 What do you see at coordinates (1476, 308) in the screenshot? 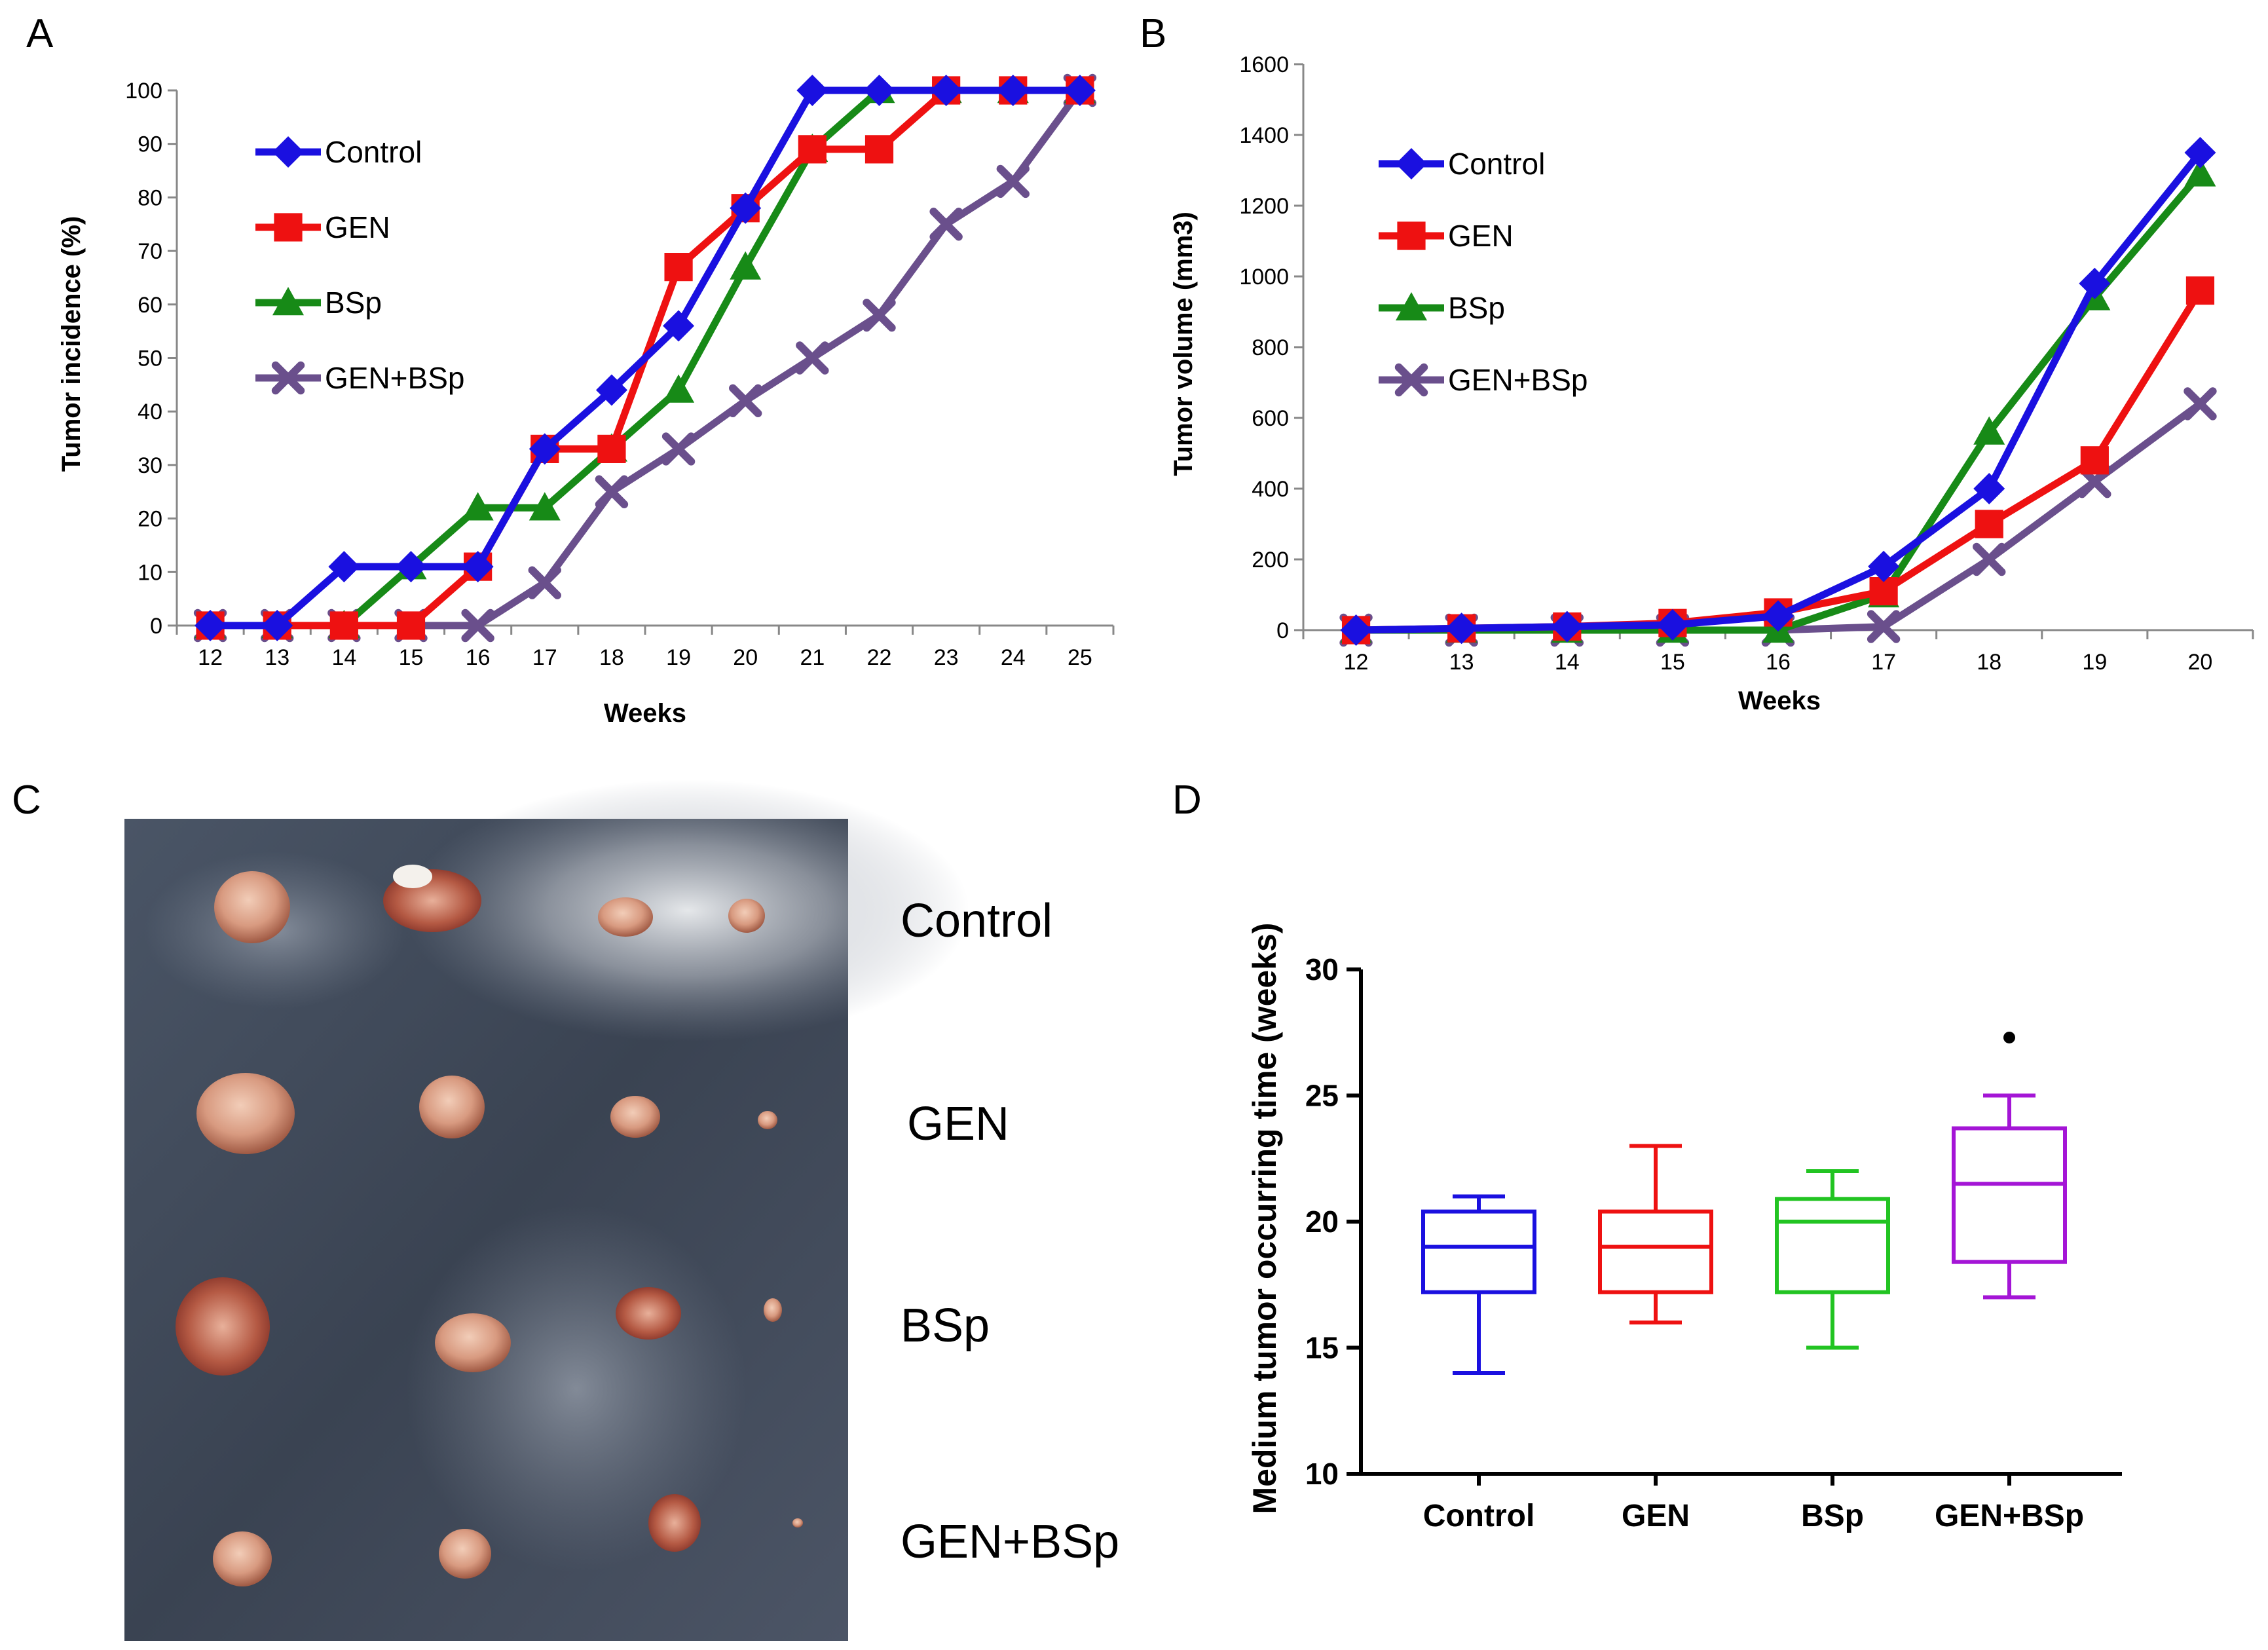
I see `legend-label-bsp: BSp` at bounding box center [1476, 308].